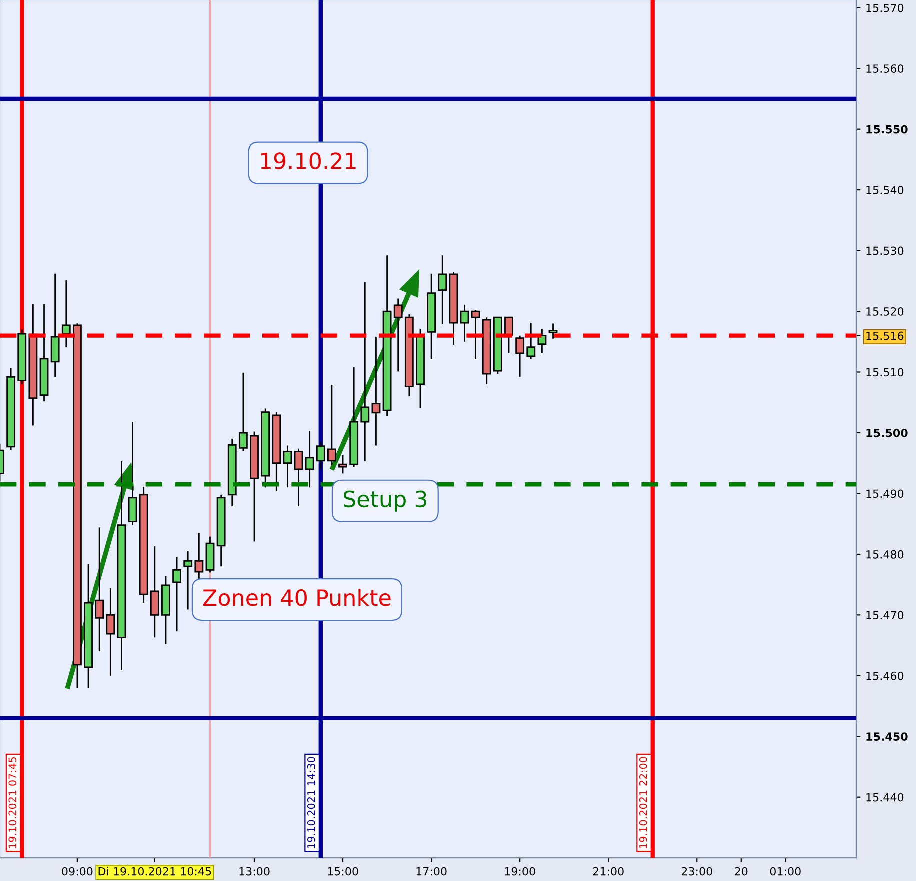 This screenshot has height=881, width=916. Describe the element at coordinates (155, 871) in the screenshot. I see `x-tick-label: Di 19.10.2021 10:45` at that location.